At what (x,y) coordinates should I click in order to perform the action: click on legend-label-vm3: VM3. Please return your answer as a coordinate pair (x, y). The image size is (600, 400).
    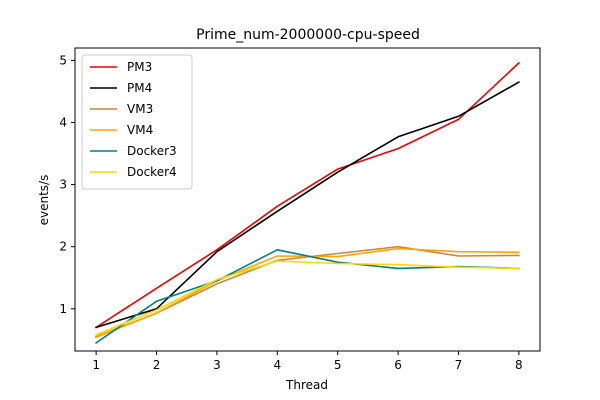
    Looking at the image, I should click on (140, 109).